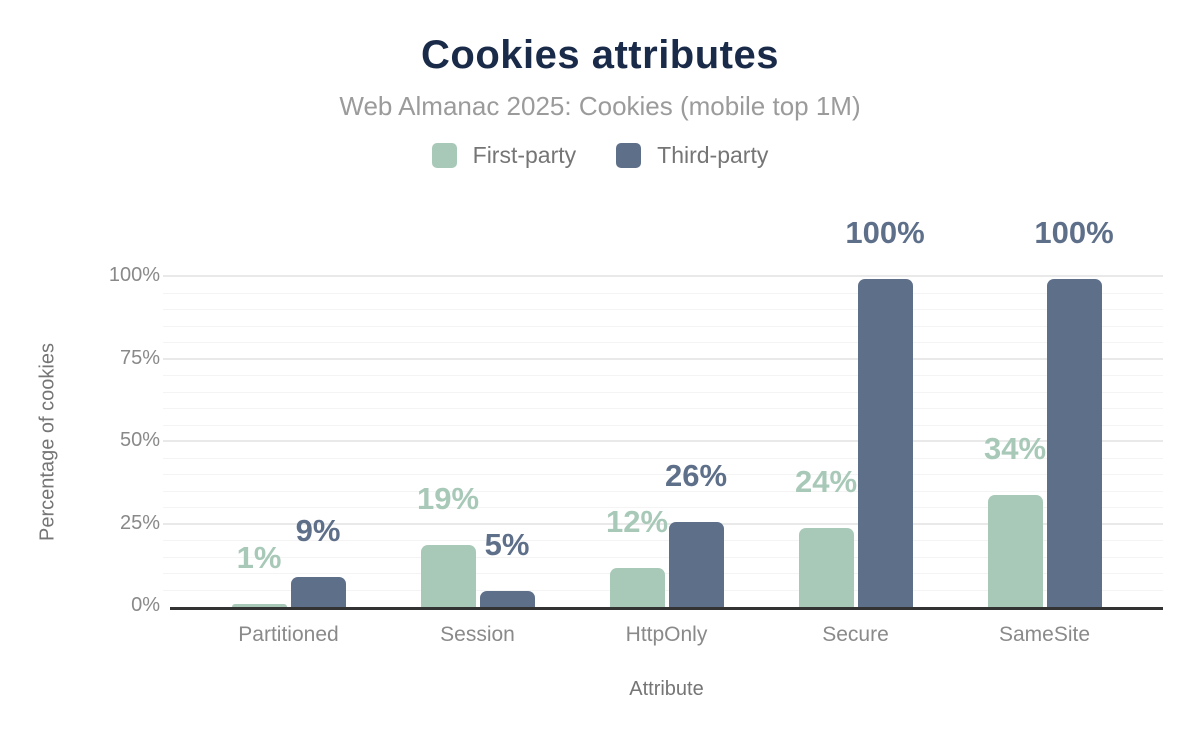 The width and height of the screenshot is (1200, 742). What do you see at coordinates (713, 155) in the screenshot?
I see `legend-label-third-party: Third-party` at bounding box center [713, 155].